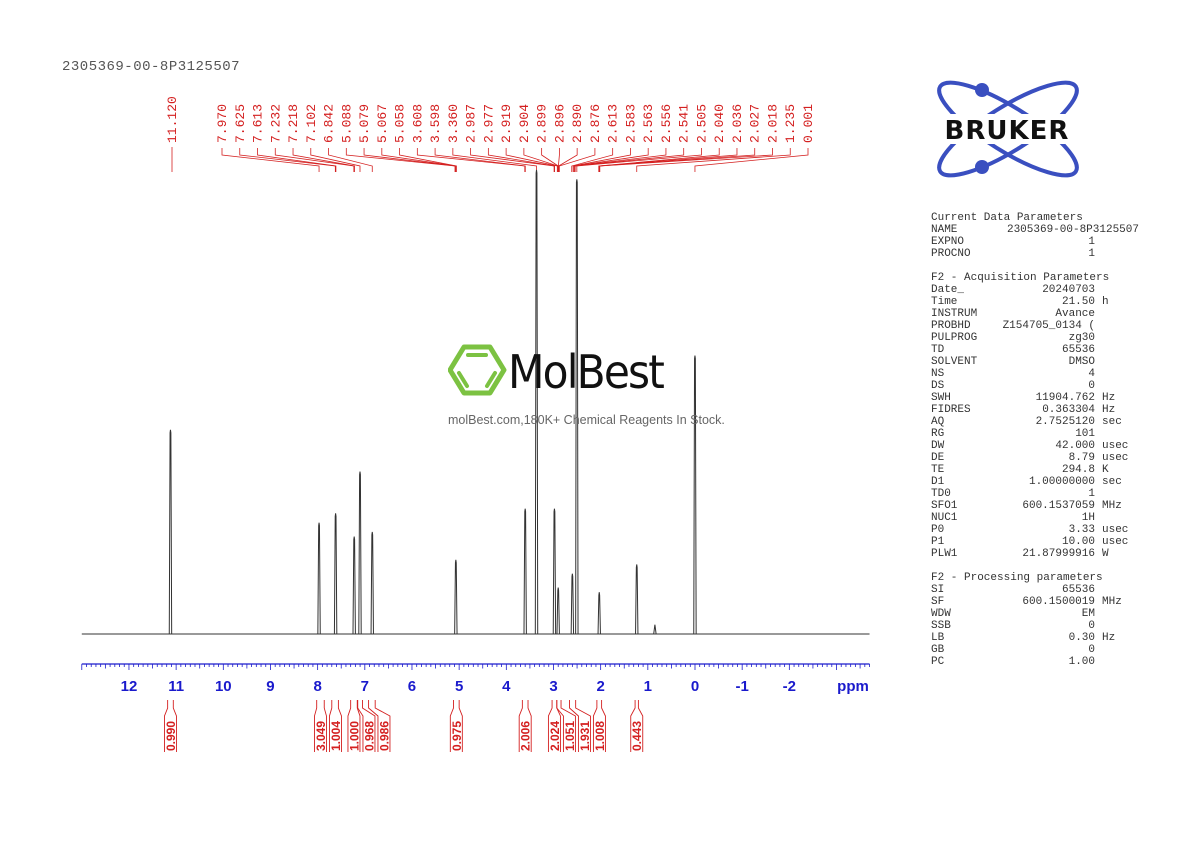  I want to click on parameter-value: 4, so click(1091, 374).